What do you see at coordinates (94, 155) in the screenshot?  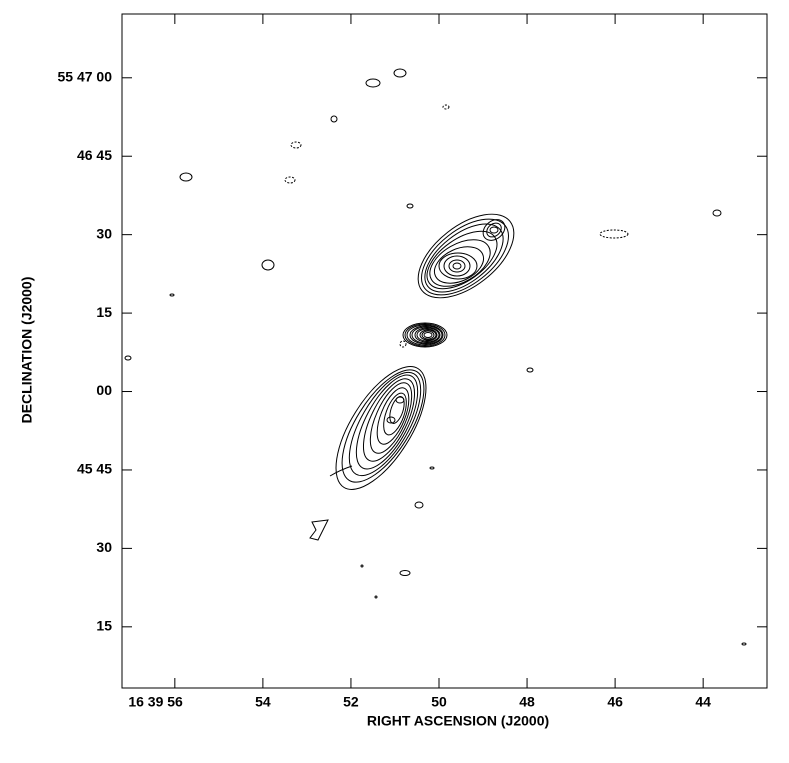 I see `y-tick-label: 46 45` at bounding box center [94, 155].